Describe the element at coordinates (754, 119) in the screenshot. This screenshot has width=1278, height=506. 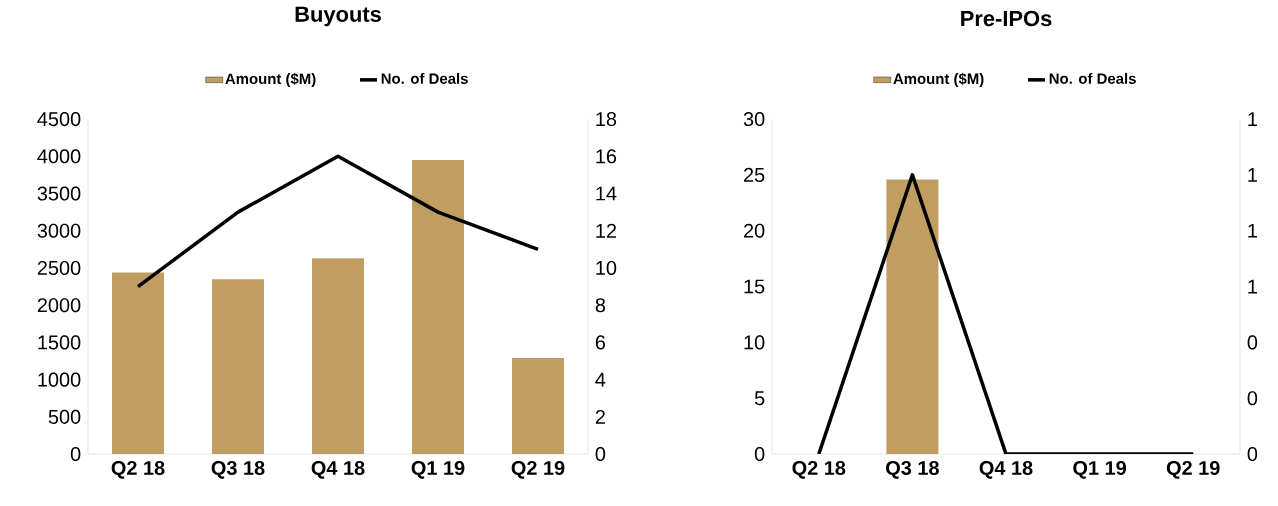
I see `y-tick-label: 30` at that location.